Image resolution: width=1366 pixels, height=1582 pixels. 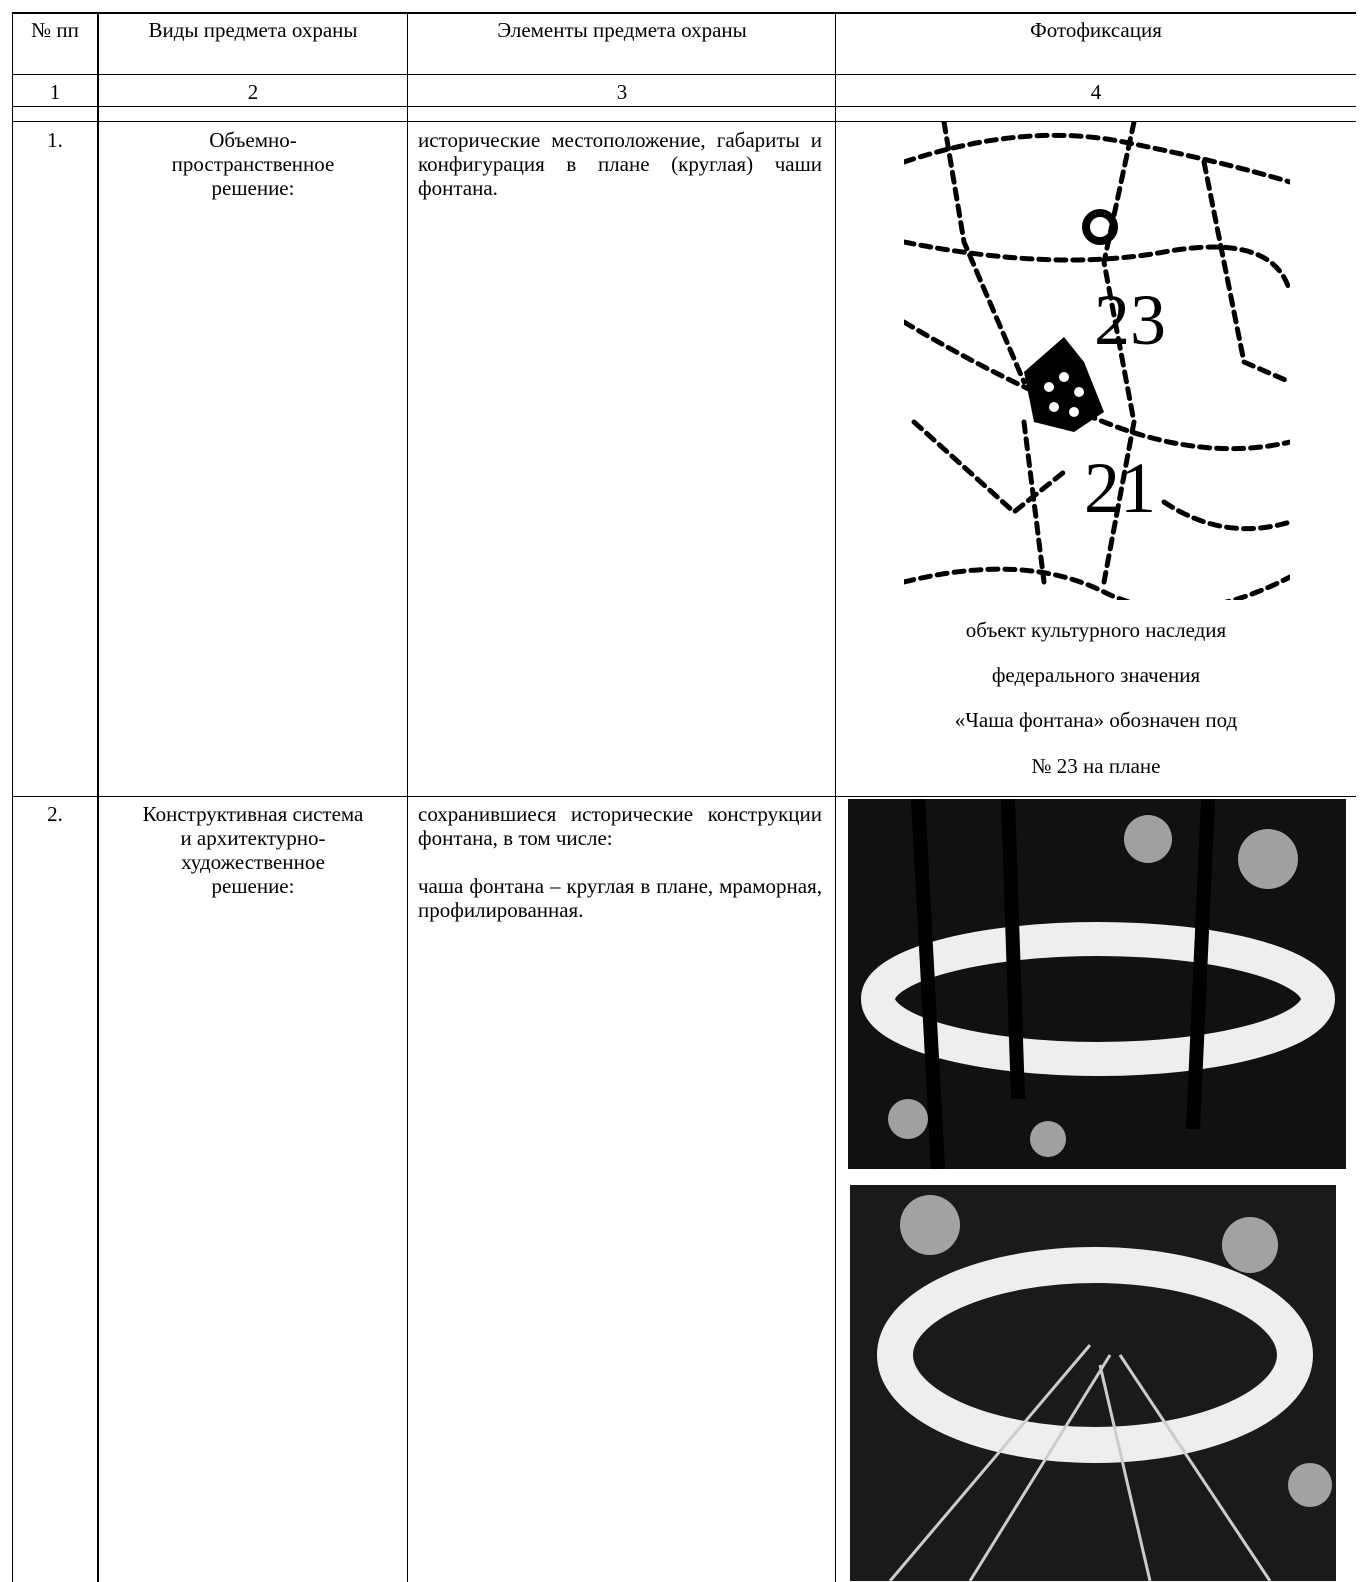 What do you see at coordinates (1096, 675) in the screenshot?
I see `caption: федерального значения` at bounding box center [1096, 675].